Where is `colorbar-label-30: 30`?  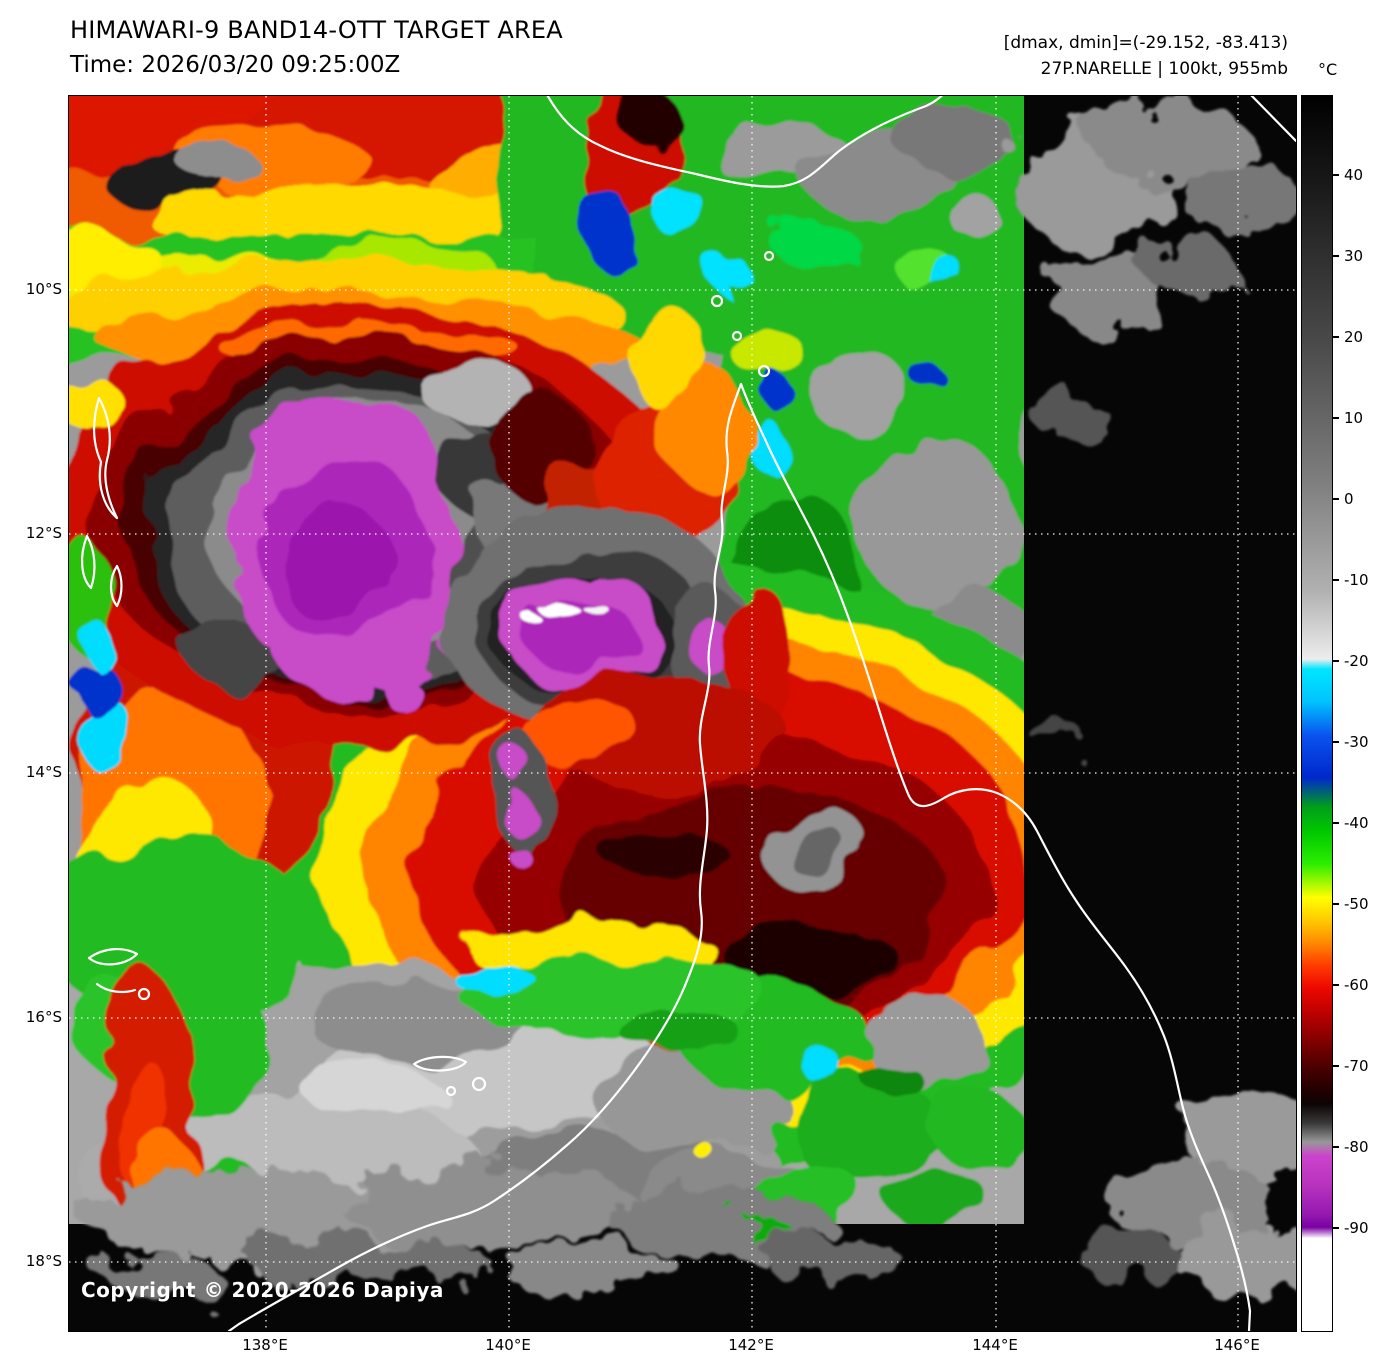 colorbar-label-30: 30 is located at coordinates (1354, 256).